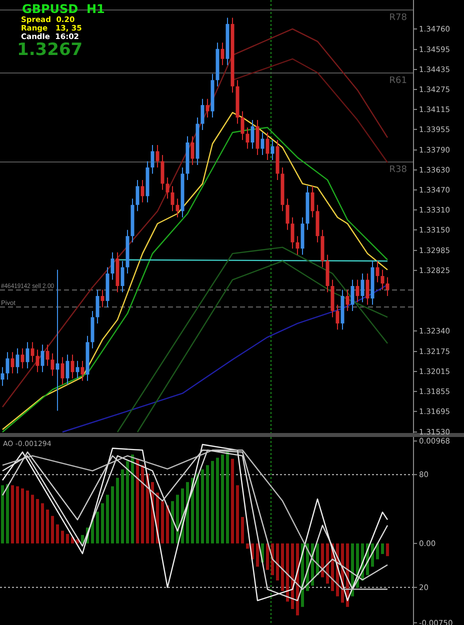 This screenshot has height=625, width=464. Describe the element at coordinates (310, 111) in the screenshot. I see `line-series` at that location.